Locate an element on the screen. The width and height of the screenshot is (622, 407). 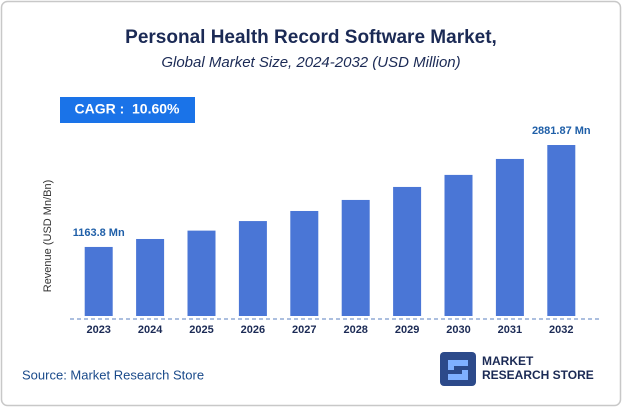
x-tick-label: 2026 is located at coordinates (253, 330).